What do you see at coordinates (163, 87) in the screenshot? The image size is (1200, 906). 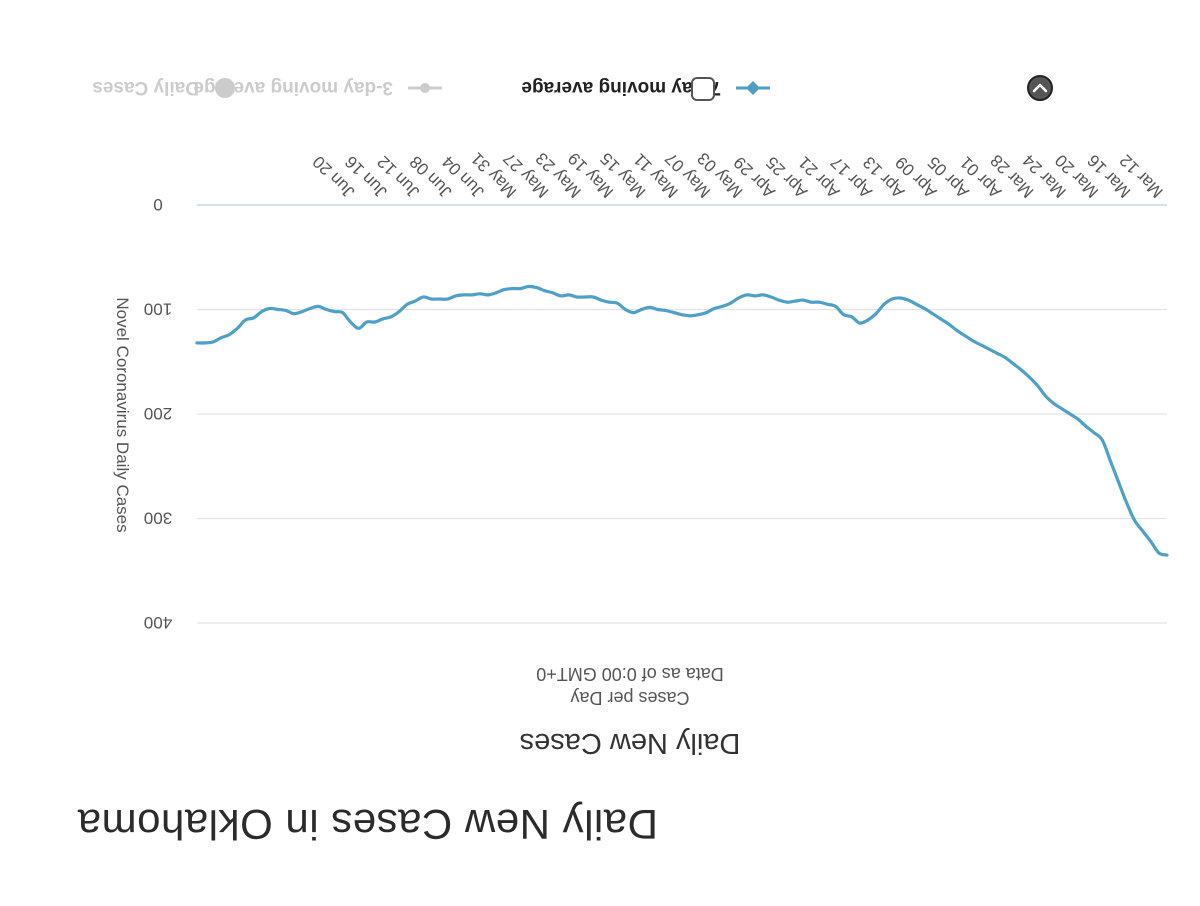 I see `legend-item-daily-cases: Daily Cases` at bounding box center [163, 87].